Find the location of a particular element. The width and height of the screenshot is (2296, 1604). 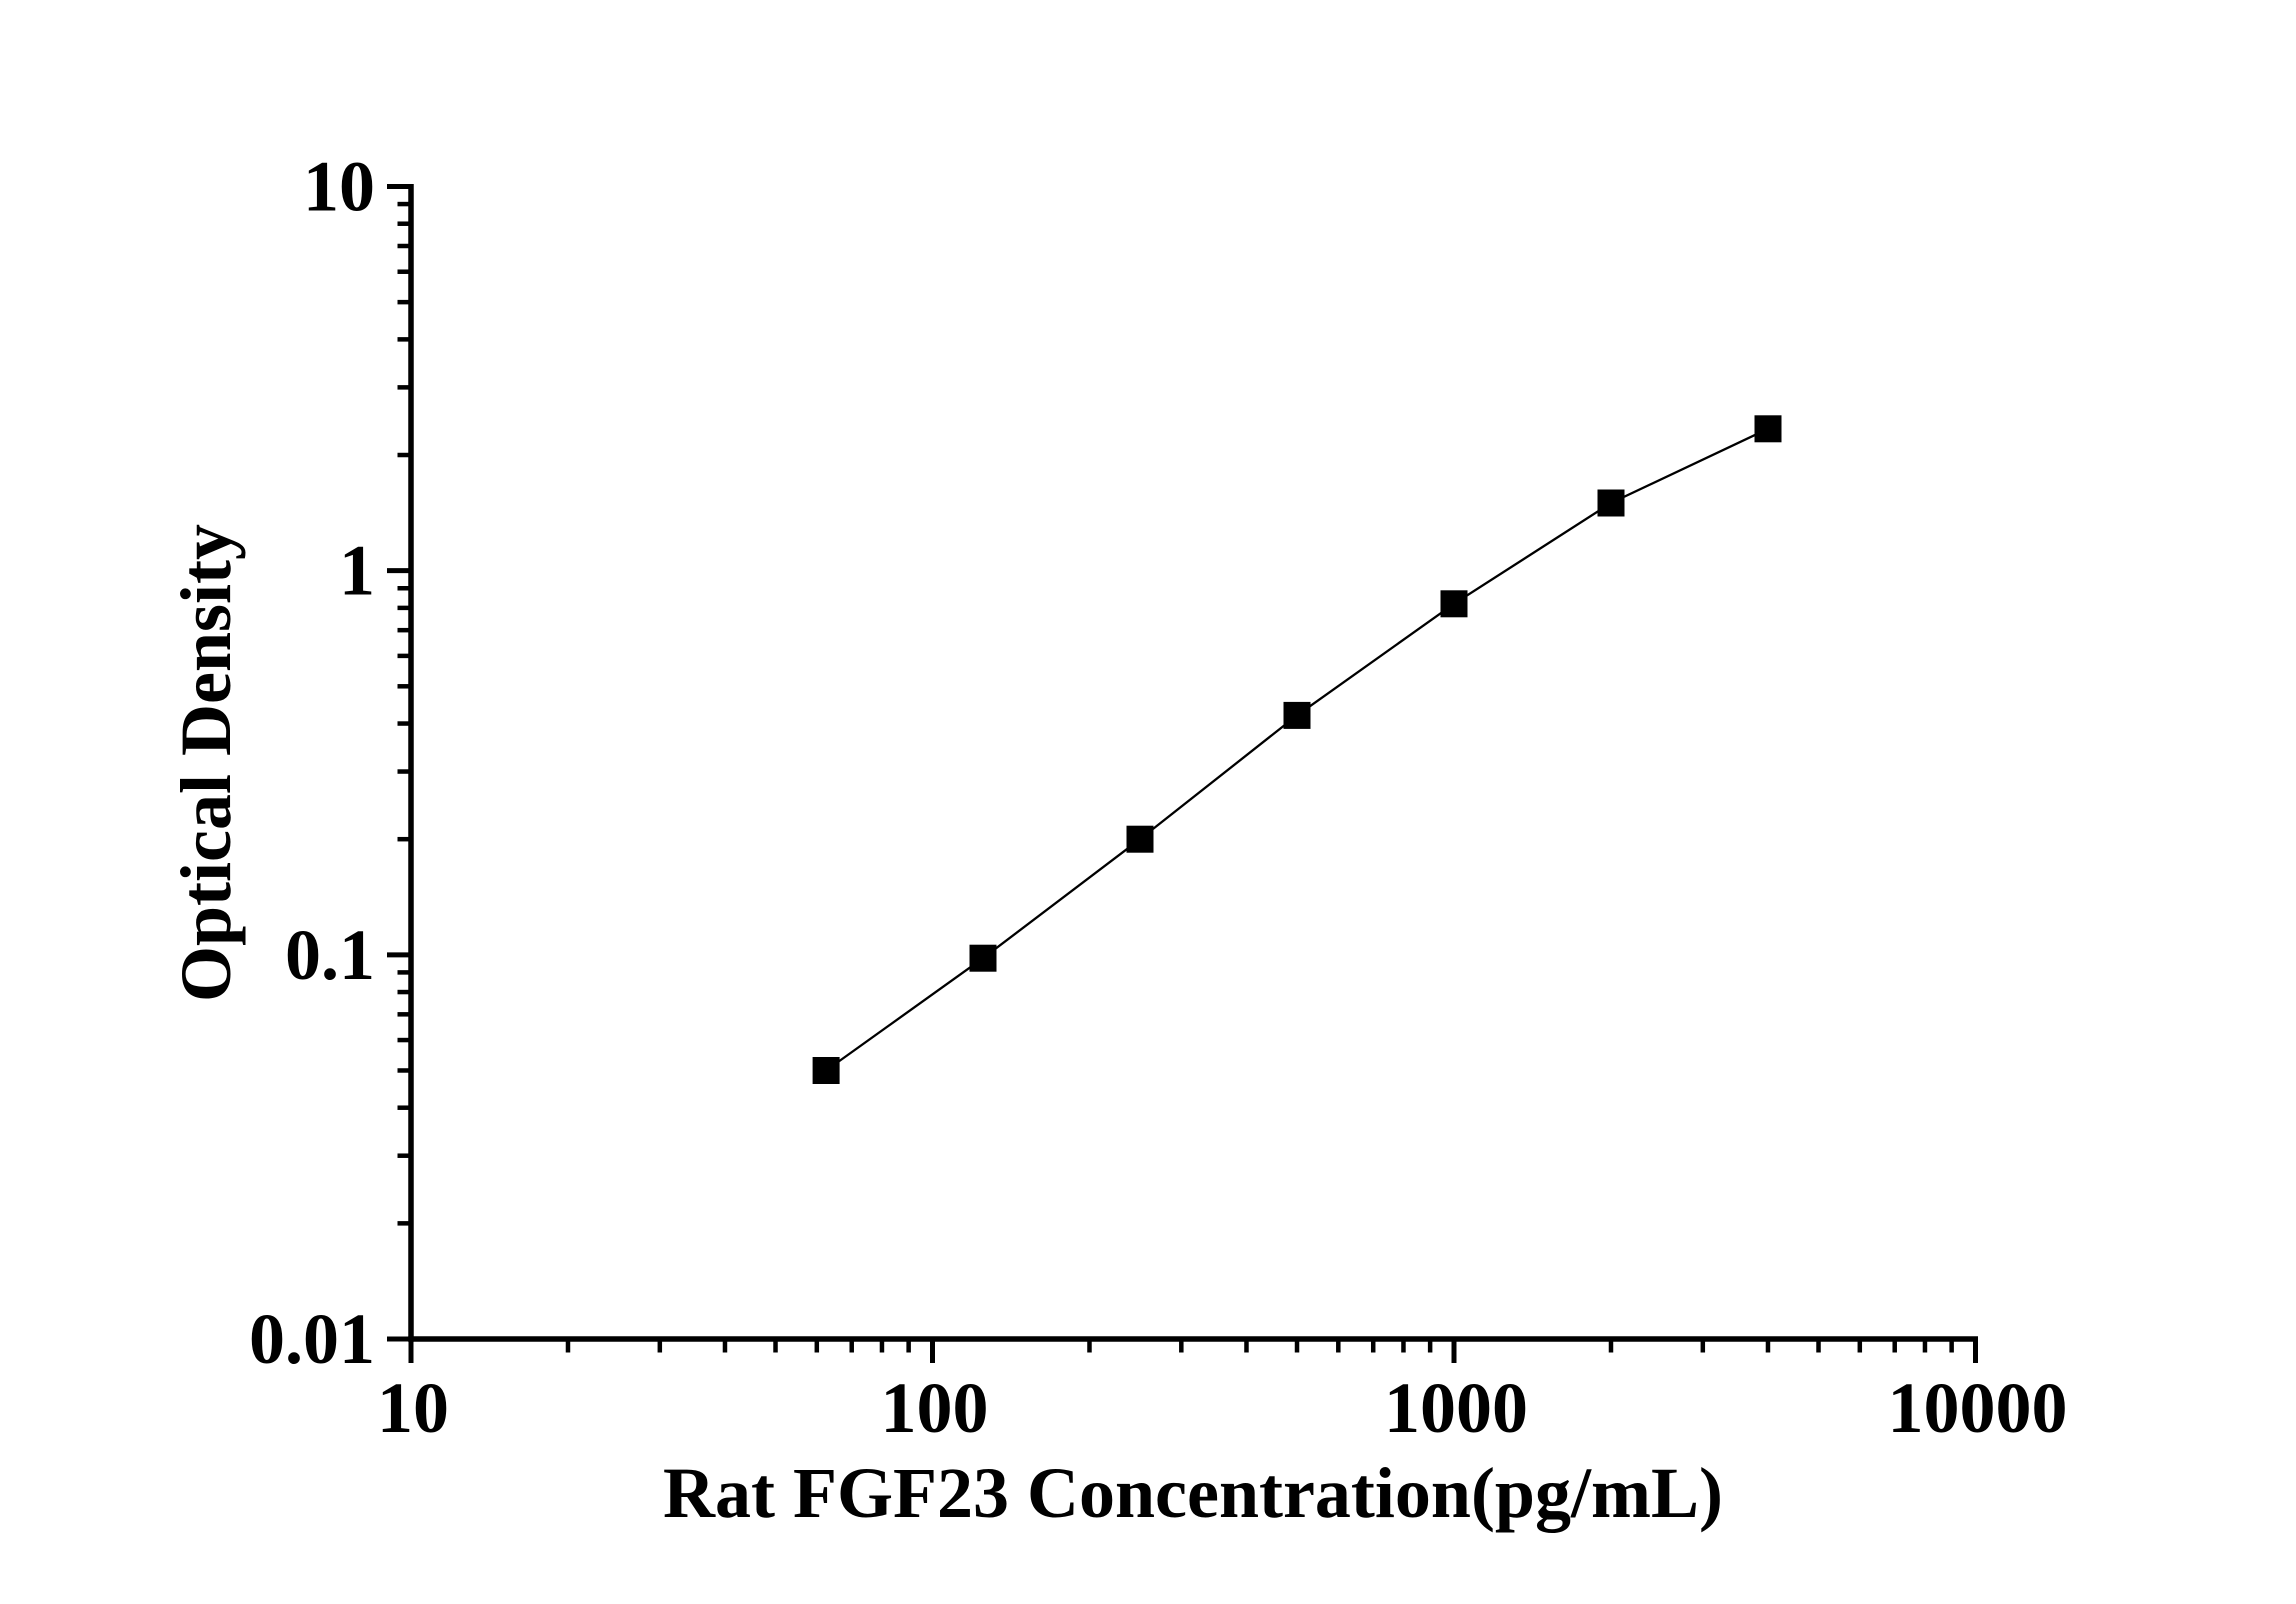

y-tick-label: 0.1 is located at coordinates (330, 955).